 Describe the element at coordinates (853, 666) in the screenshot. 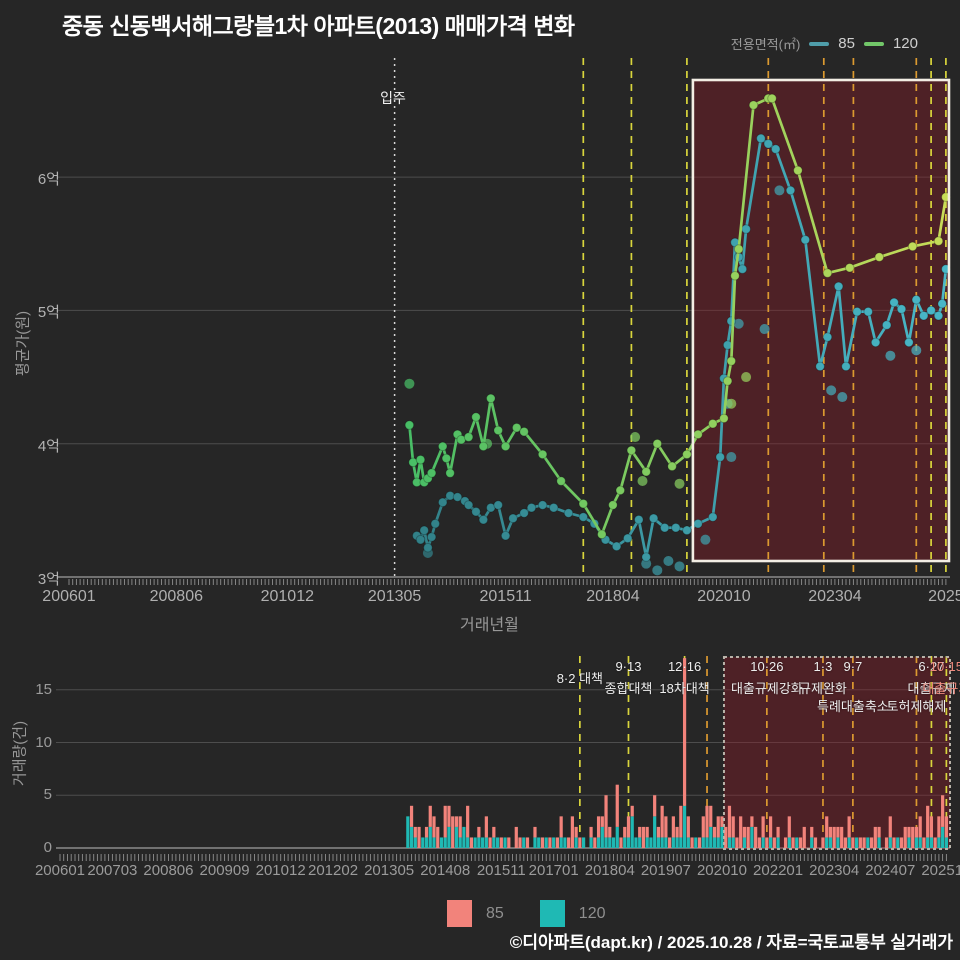

I see `policy-annotation: 9·7` at that location.